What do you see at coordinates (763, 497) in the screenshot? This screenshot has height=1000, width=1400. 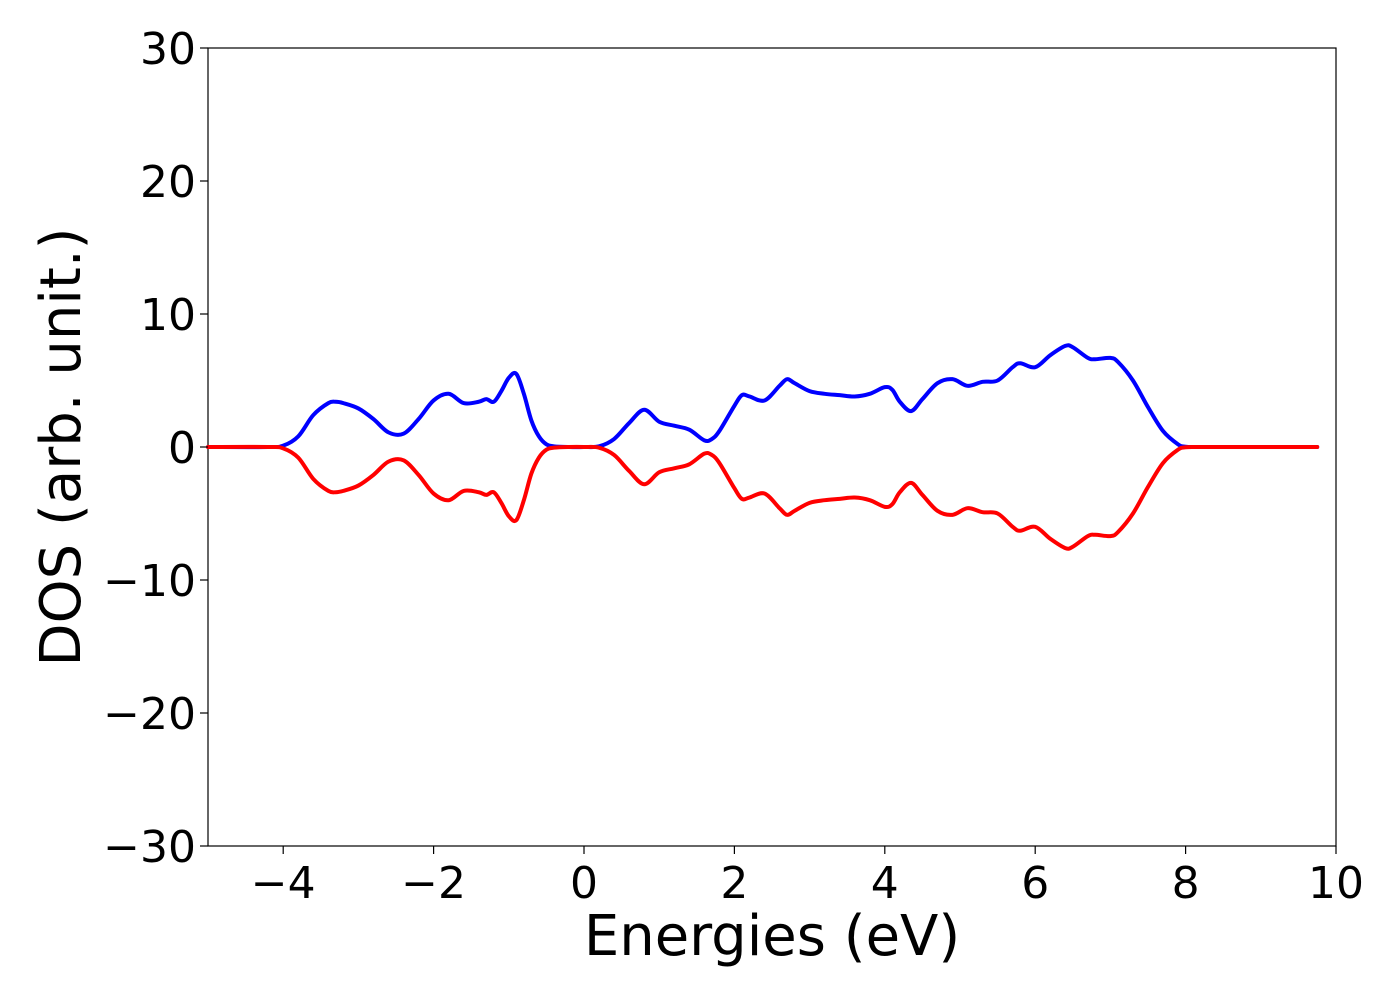 I see `dos-line-red` at bounding box center [763, 497].